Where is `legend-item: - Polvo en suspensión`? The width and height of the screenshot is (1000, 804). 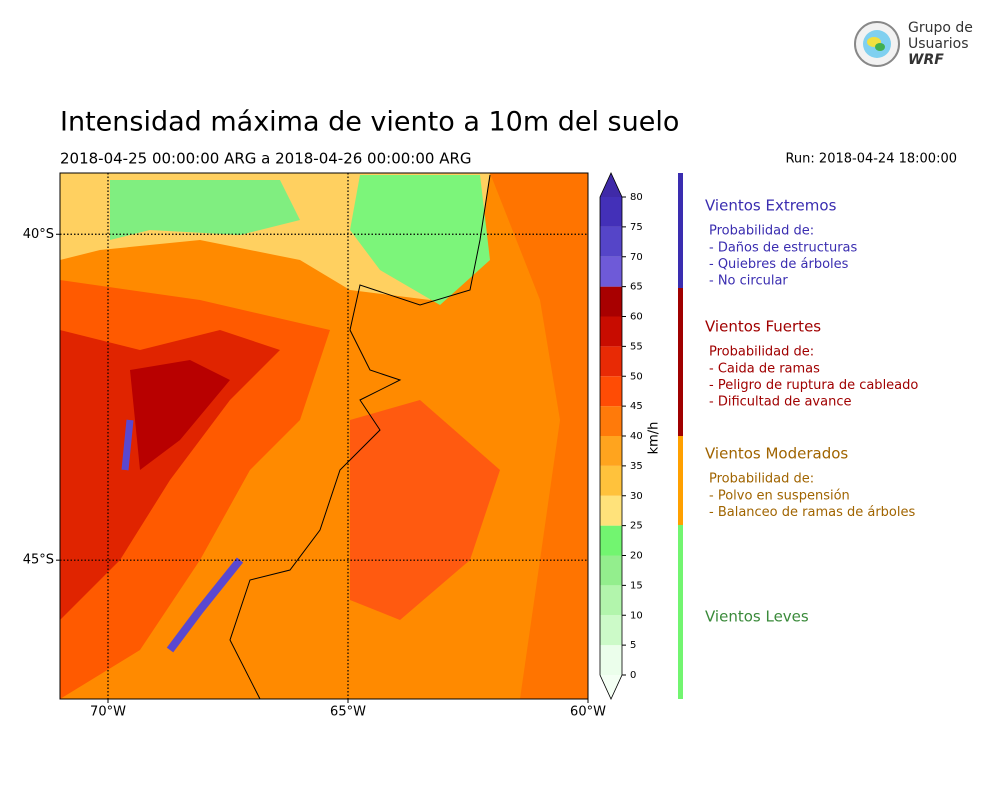
legend-item: - Polvo en suspensión is located at coordinates (779, 496).